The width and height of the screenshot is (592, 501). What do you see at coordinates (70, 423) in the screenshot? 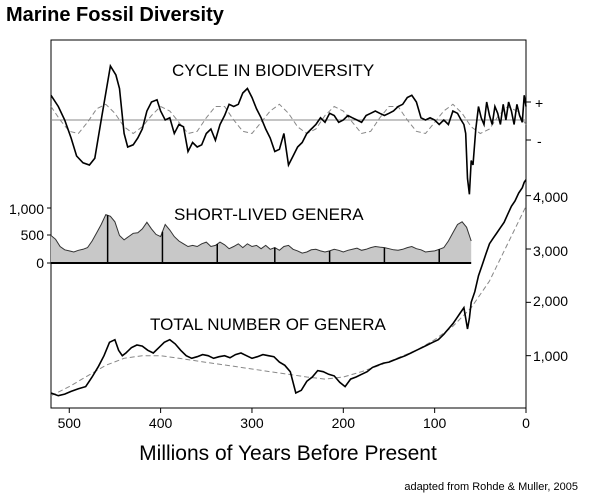
I see `x-tick-label-0: 500` at bounding box center [70, 423].